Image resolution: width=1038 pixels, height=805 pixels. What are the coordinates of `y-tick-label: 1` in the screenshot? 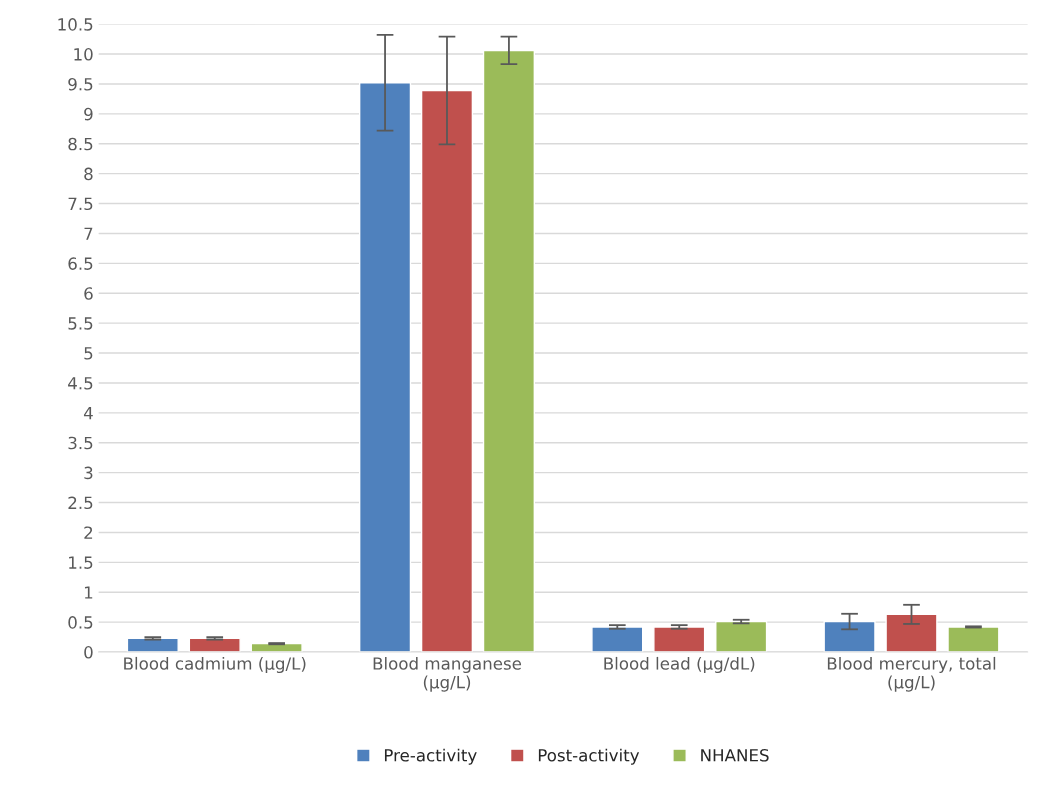 It's located at (88, 592).